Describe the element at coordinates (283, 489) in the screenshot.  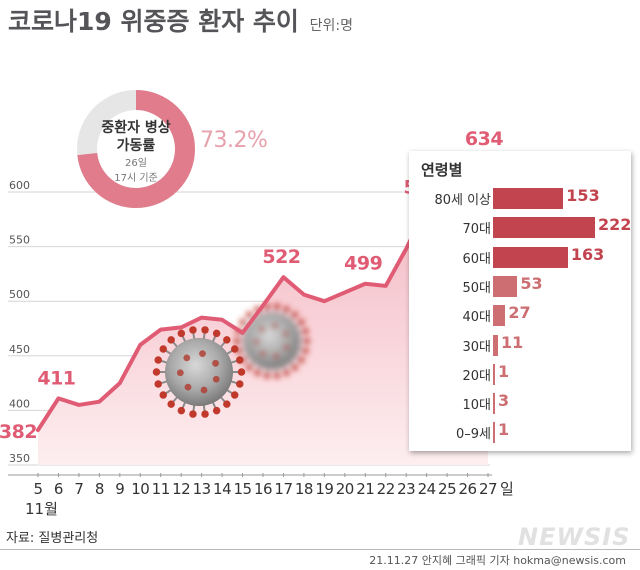
I see `x-tick-label: 17` at that location.